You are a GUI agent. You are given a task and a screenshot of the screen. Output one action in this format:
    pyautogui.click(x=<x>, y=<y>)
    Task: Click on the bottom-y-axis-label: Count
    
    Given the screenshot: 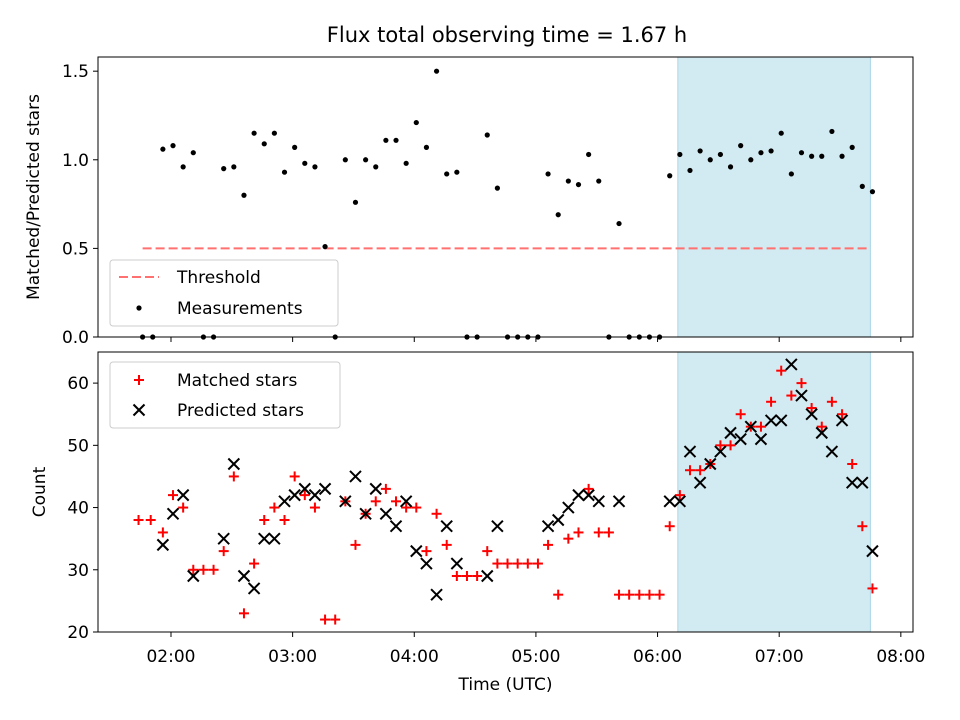 What is the action you would take?
    pyautogui.click(x=40, y=491)
    